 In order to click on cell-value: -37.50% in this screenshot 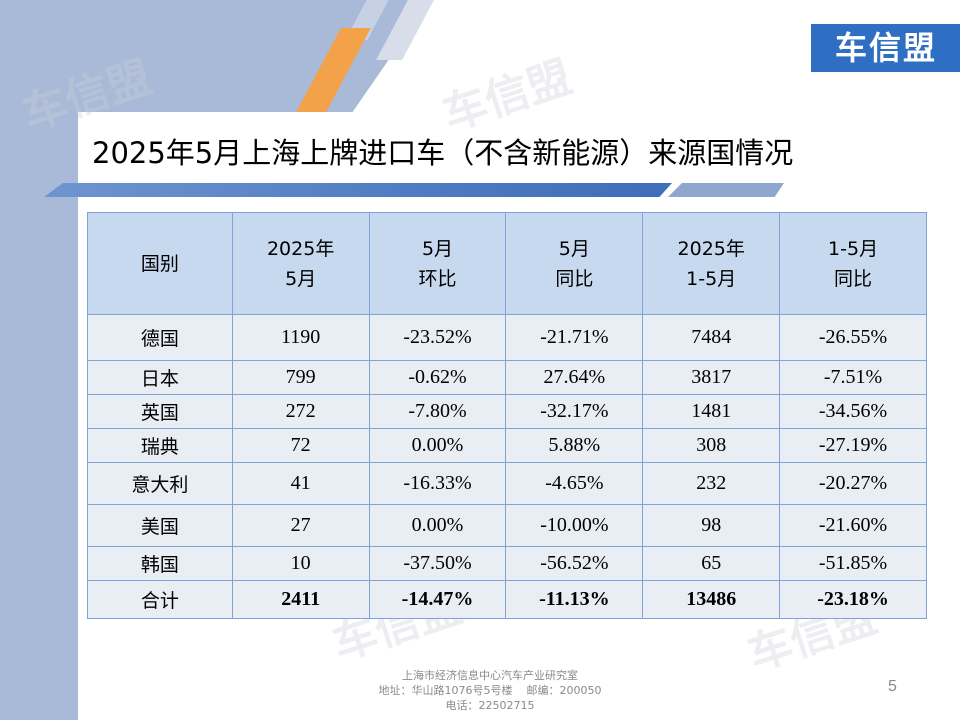, I will do `click(437, 563)`.